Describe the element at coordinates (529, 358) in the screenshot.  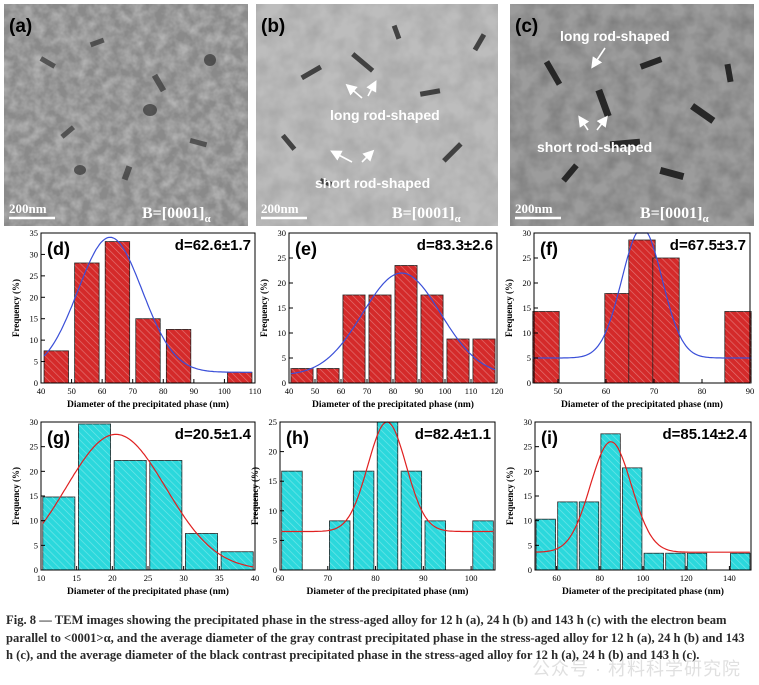
I see `y-tick-label-f: 5` at that location.